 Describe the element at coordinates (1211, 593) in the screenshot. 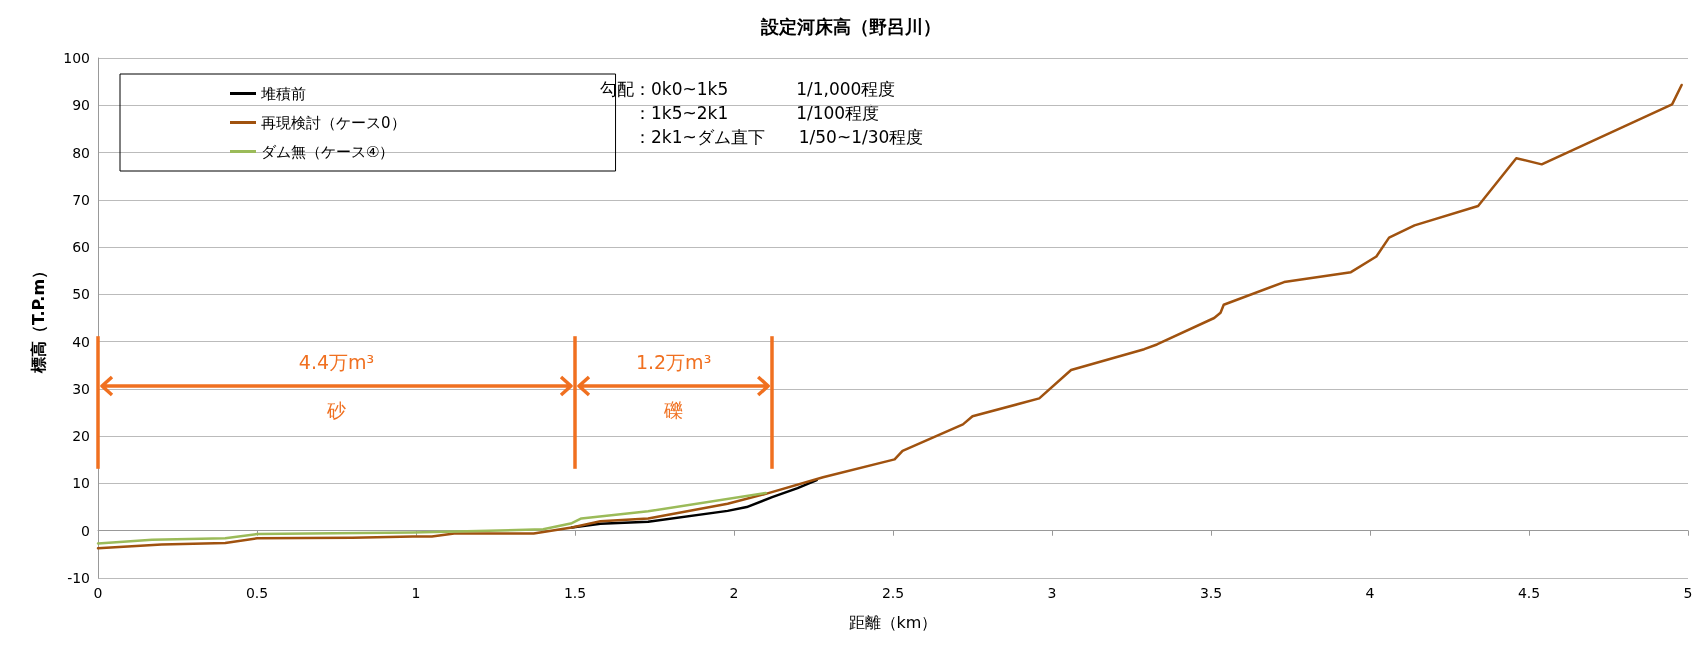

I see `x-tick-label: 3.5` at that location.